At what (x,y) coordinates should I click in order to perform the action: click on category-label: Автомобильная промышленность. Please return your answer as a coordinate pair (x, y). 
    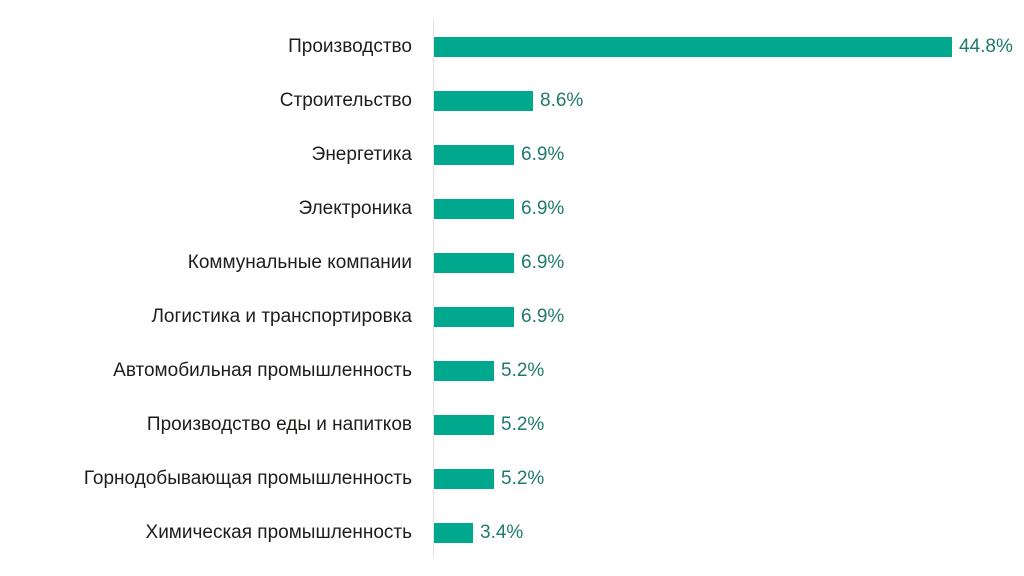
    Looking at the image, I should click on (262, 370).